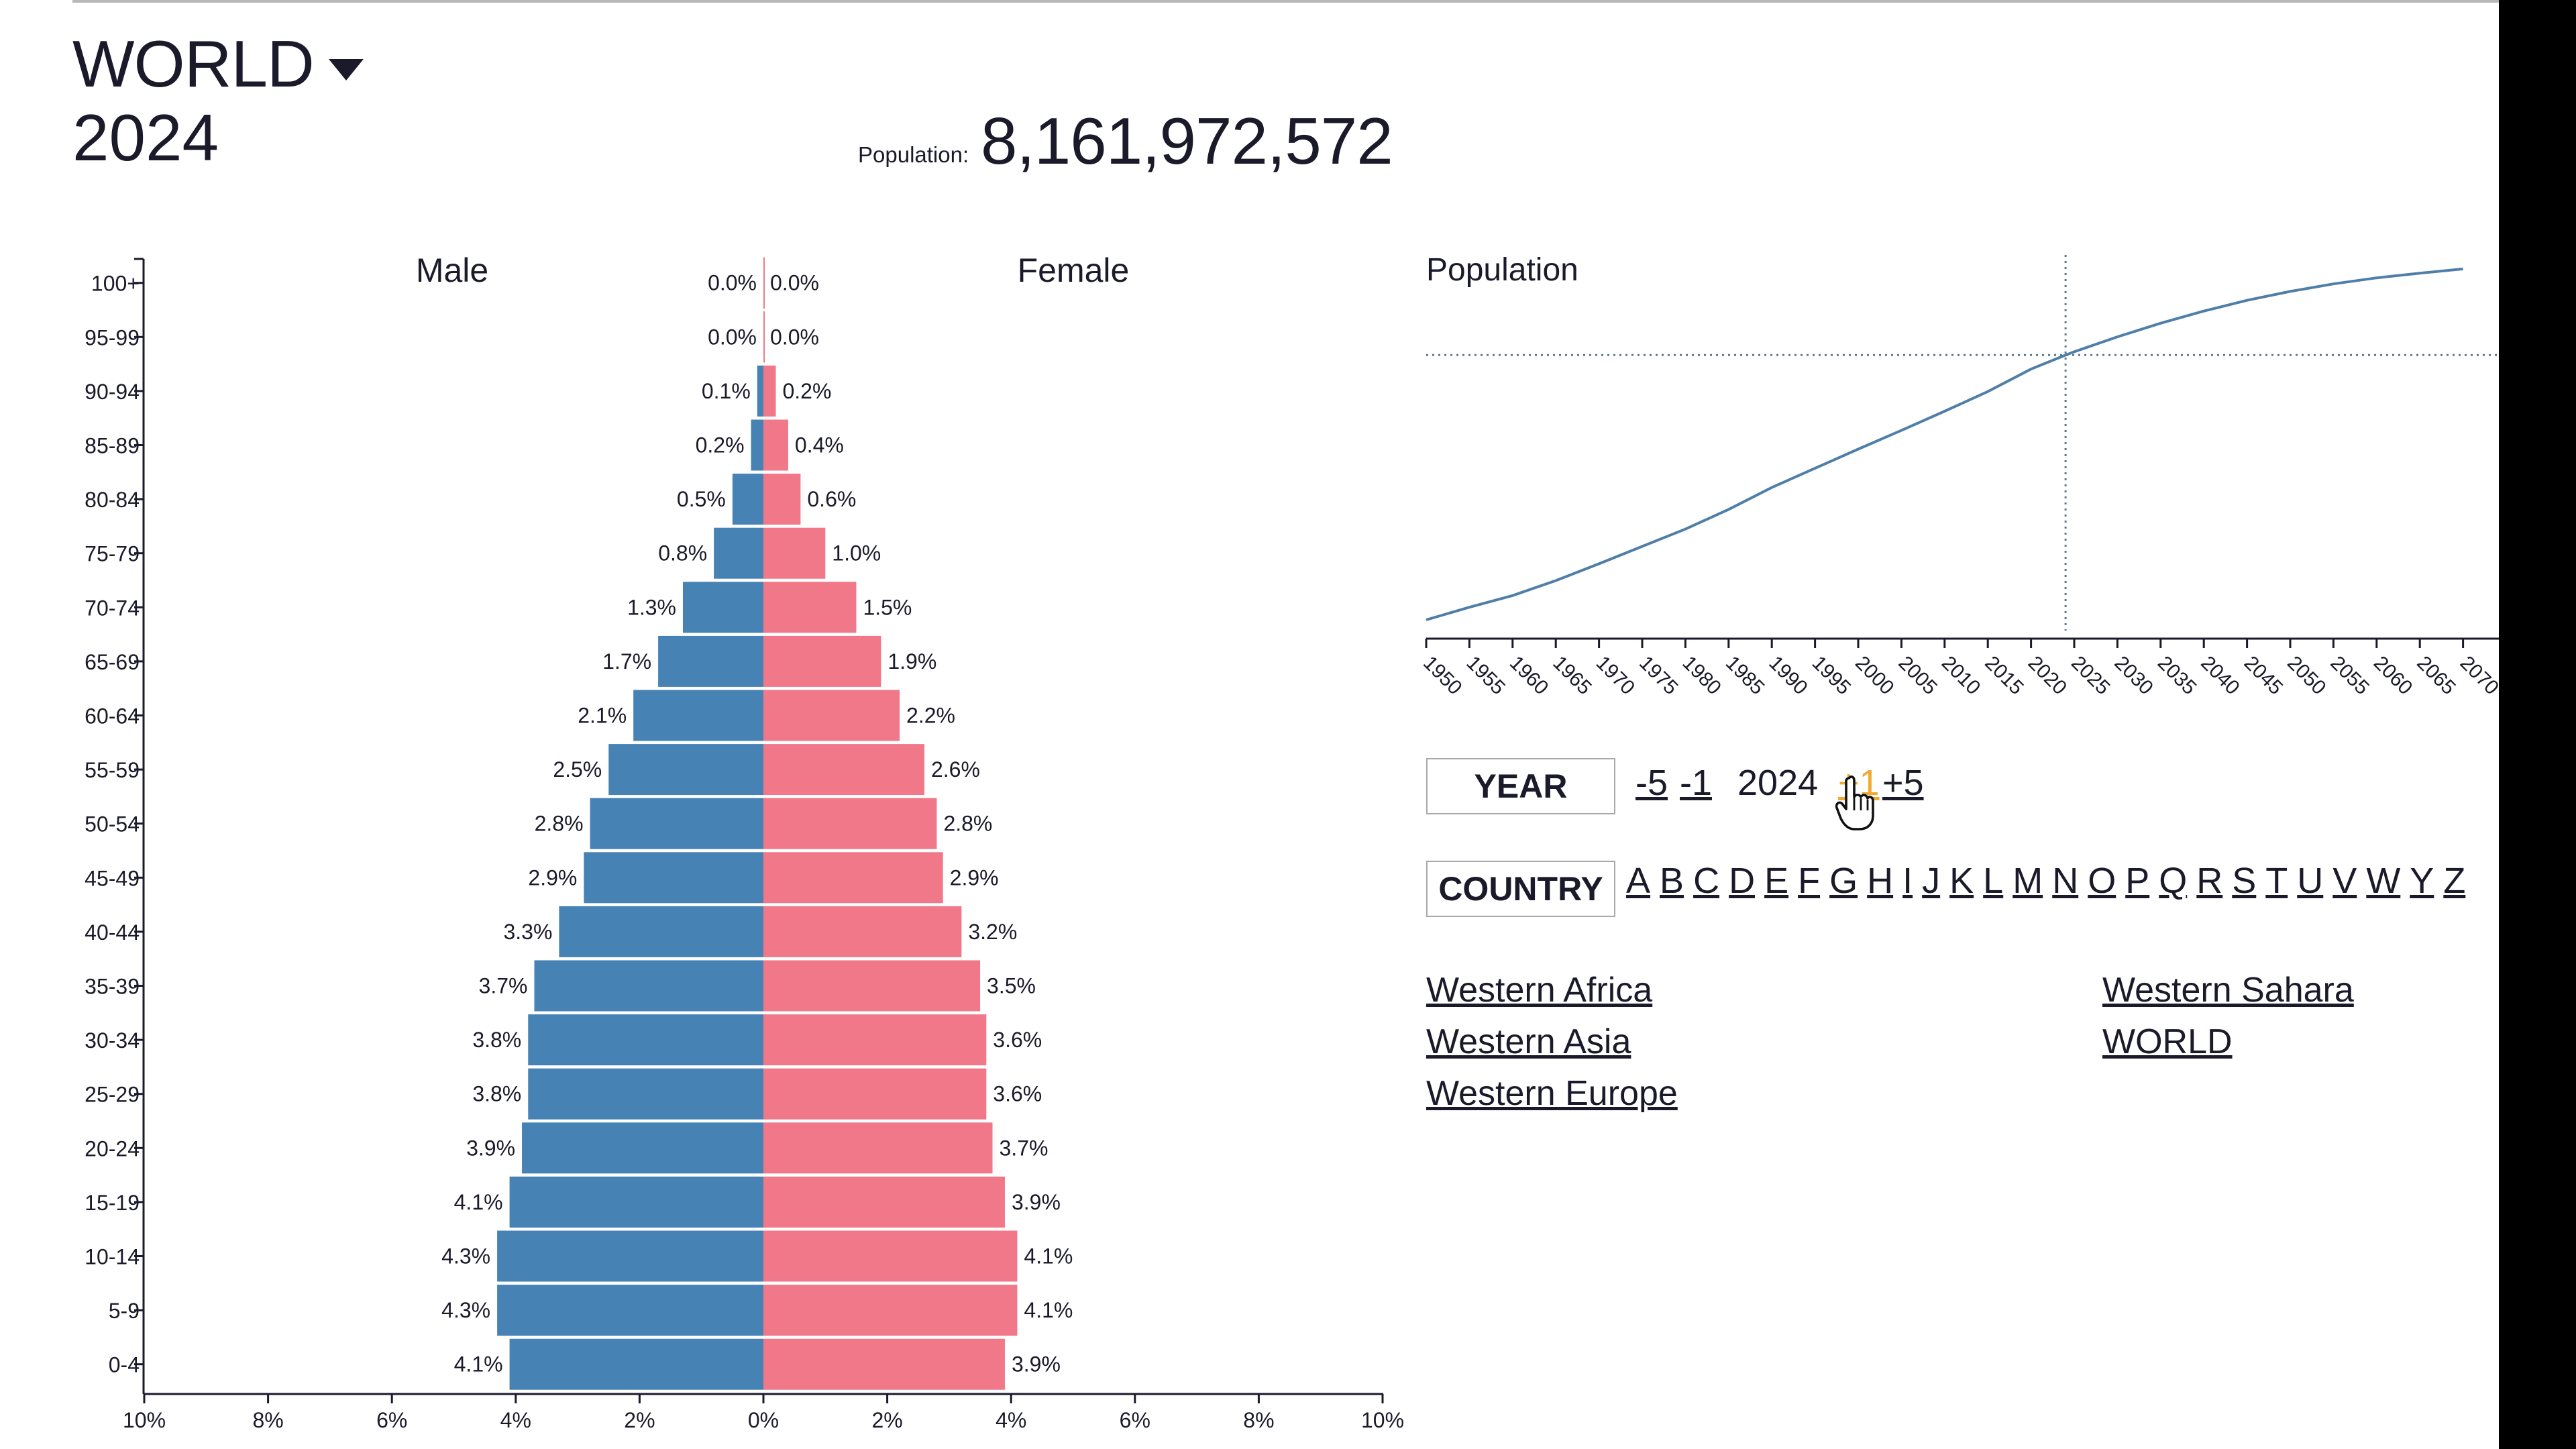 The image size is (2576, 1449). What do you see at coordinates (2454, 881) in the screenshot?
I see `country-letter-z: Z` at bounding box center [2454, 881].